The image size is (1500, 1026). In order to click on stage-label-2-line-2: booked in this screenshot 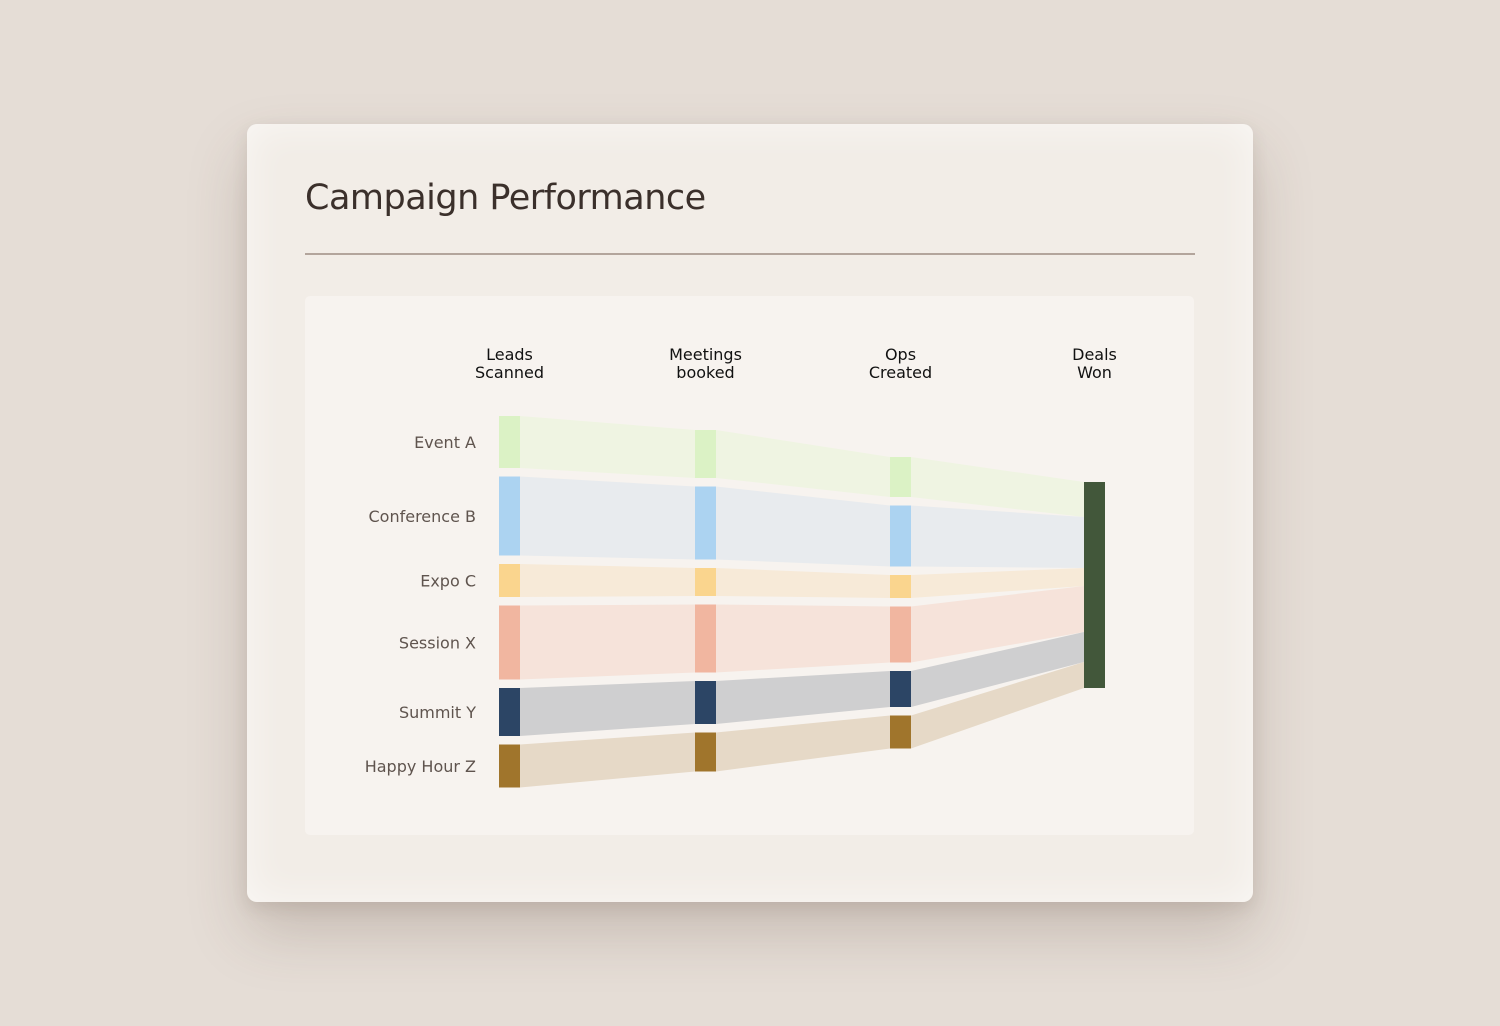, I will do `click(705, 372)`.